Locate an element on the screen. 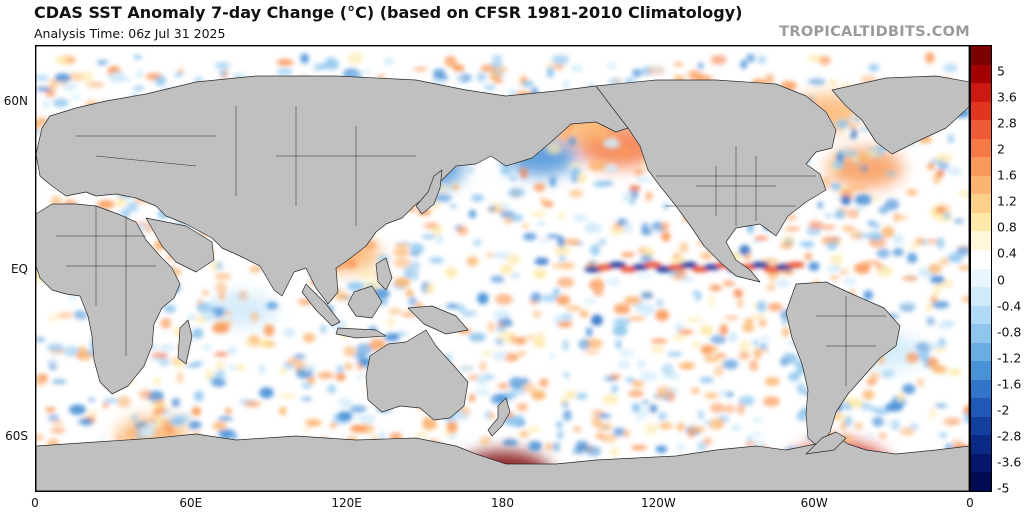 Image resolution: width=1024 pixels, height=512 pixels. brand-watermark: TROPICALTIDBITS.COM is located at coordinates (874, 32).